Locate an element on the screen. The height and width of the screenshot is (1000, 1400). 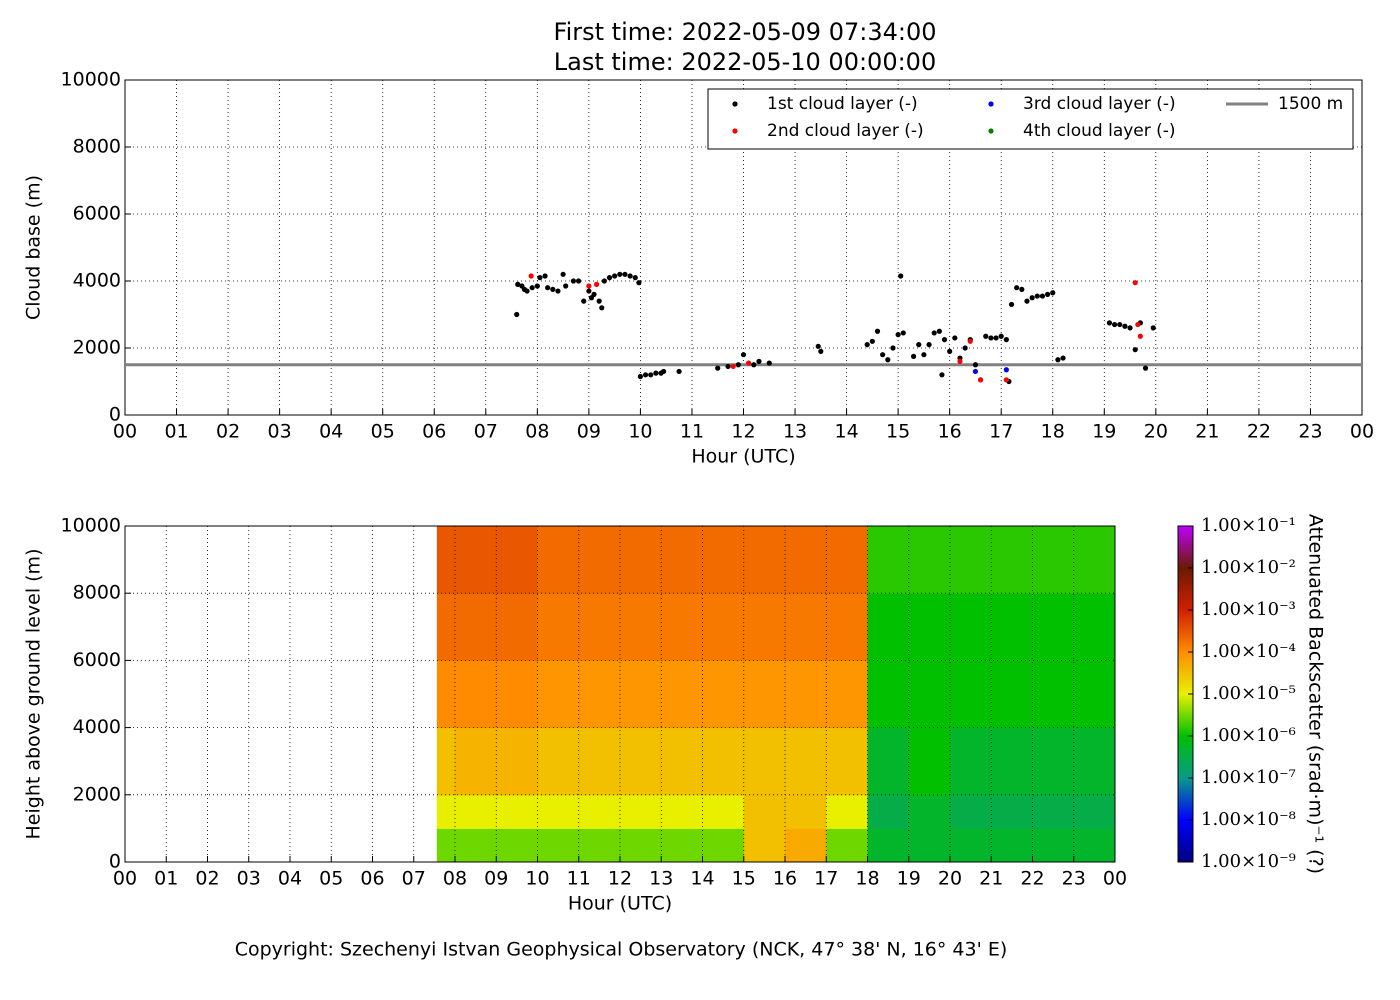
legend-label: 1500 m is located at coordinates (1310, 104).